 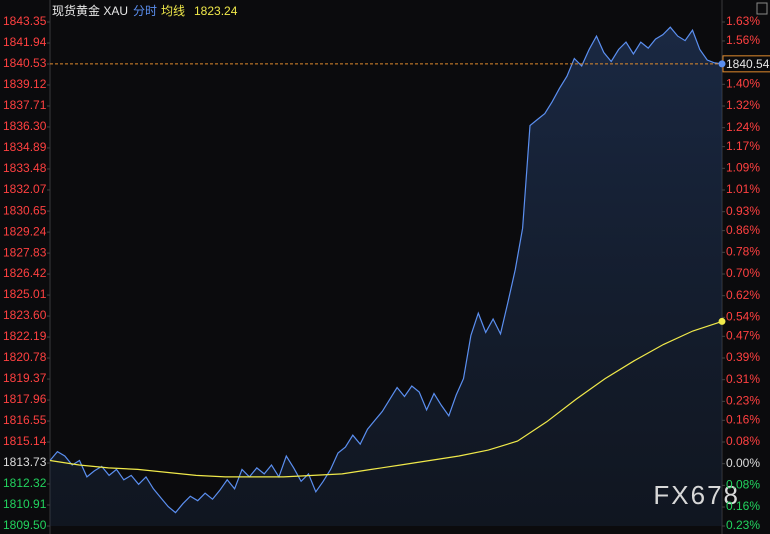 I want to click on y2-tick-label: 1.24%, so click(x=743, y=127).